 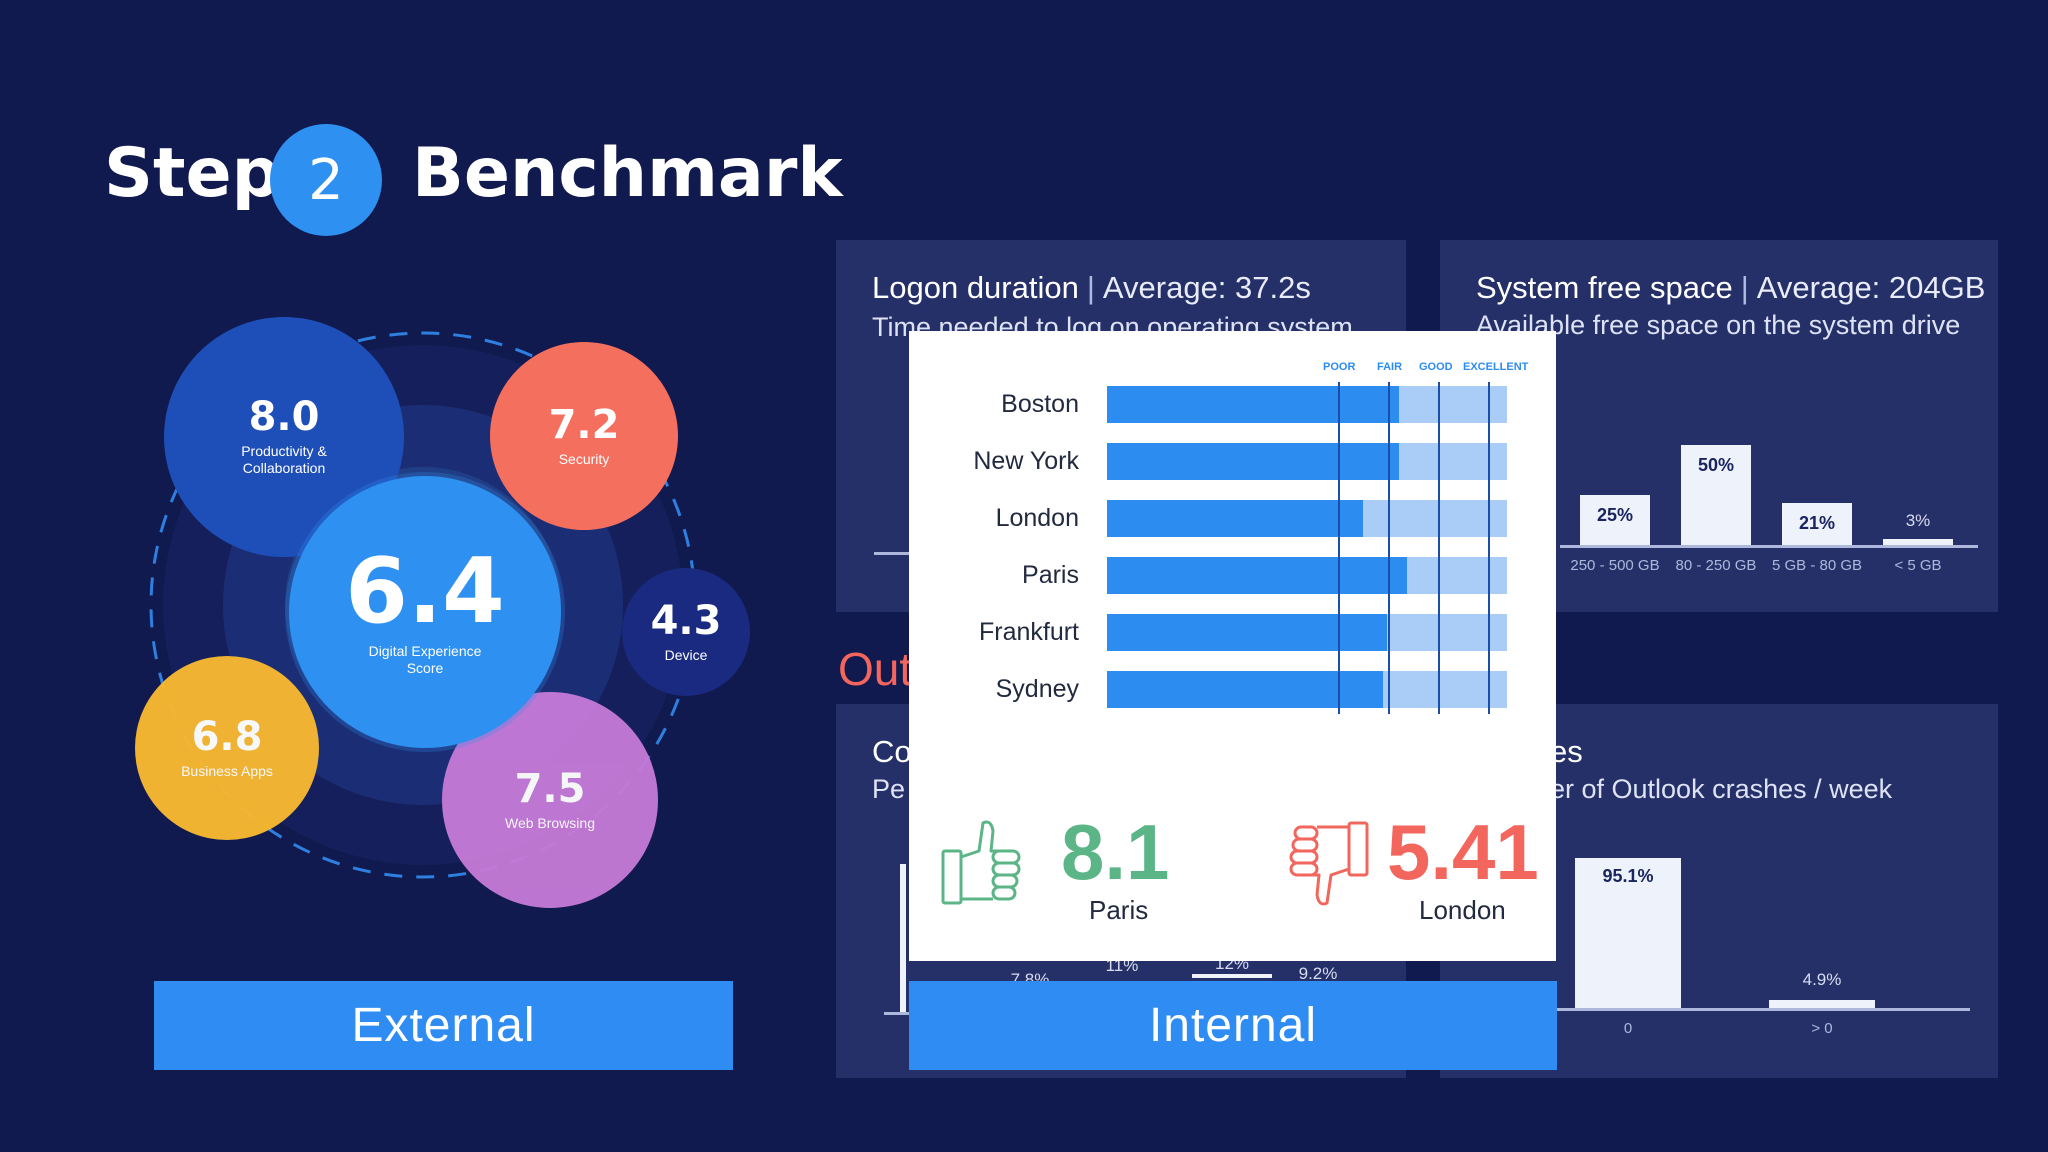 I want to click on city-label: London, so click(x=1037, y=518).